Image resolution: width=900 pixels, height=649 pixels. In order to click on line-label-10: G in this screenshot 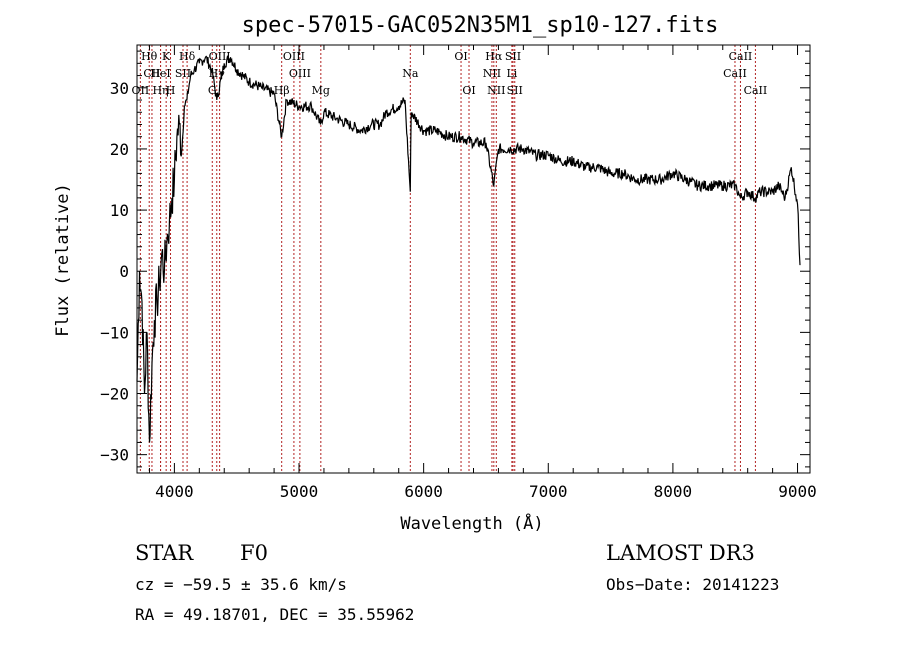, I will do `click(212, 90)`.